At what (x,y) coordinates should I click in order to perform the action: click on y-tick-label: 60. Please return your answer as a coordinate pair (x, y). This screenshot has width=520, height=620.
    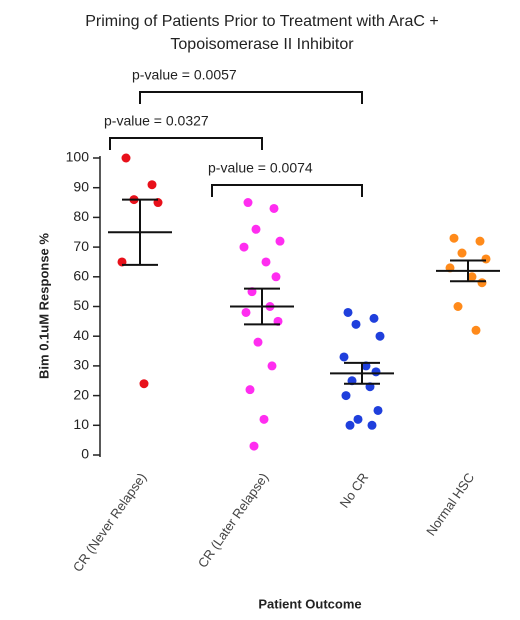
    Looking at the image, I should click on (81, 276).